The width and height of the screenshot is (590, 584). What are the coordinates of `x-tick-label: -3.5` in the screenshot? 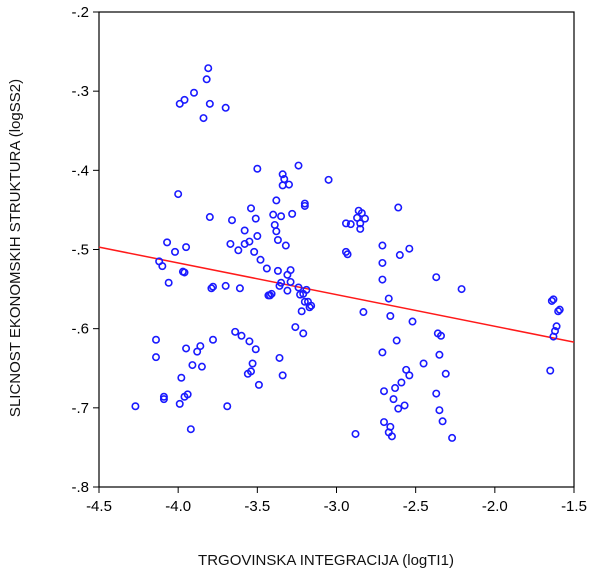 It's located at (257, 506).